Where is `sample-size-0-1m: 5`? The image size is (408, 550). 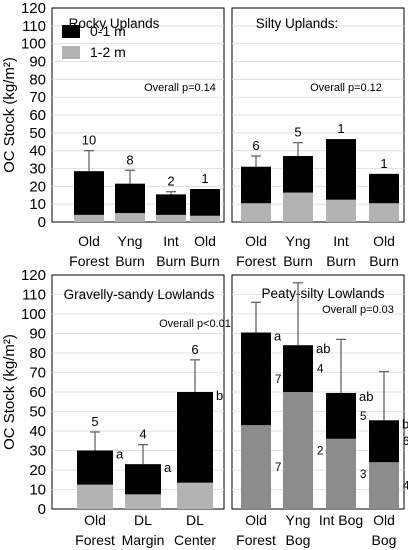
sample-size-0-1m: 5 is located at coordinates (363, 417).